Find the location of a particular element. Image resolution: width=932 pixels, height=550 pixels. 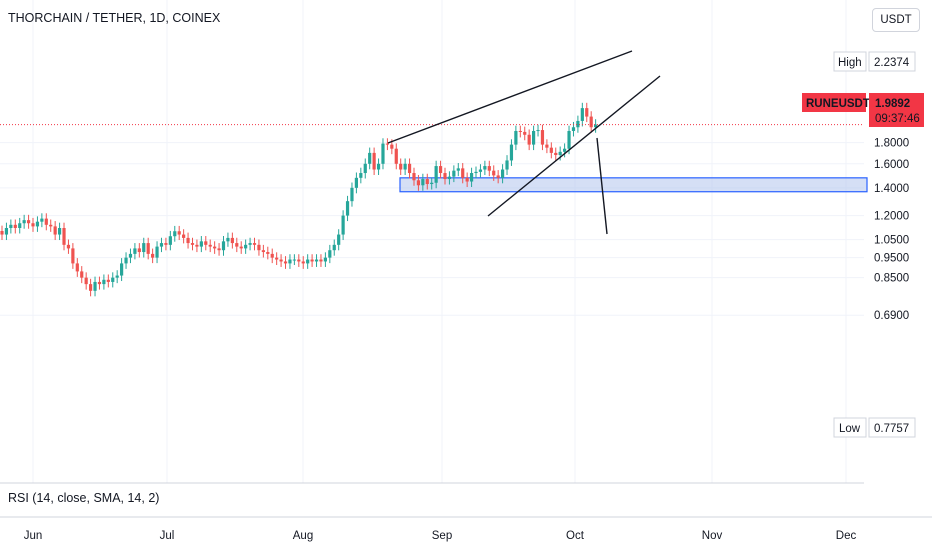

price-tick-label: 0.6900 is located at coordinates (891, 316).